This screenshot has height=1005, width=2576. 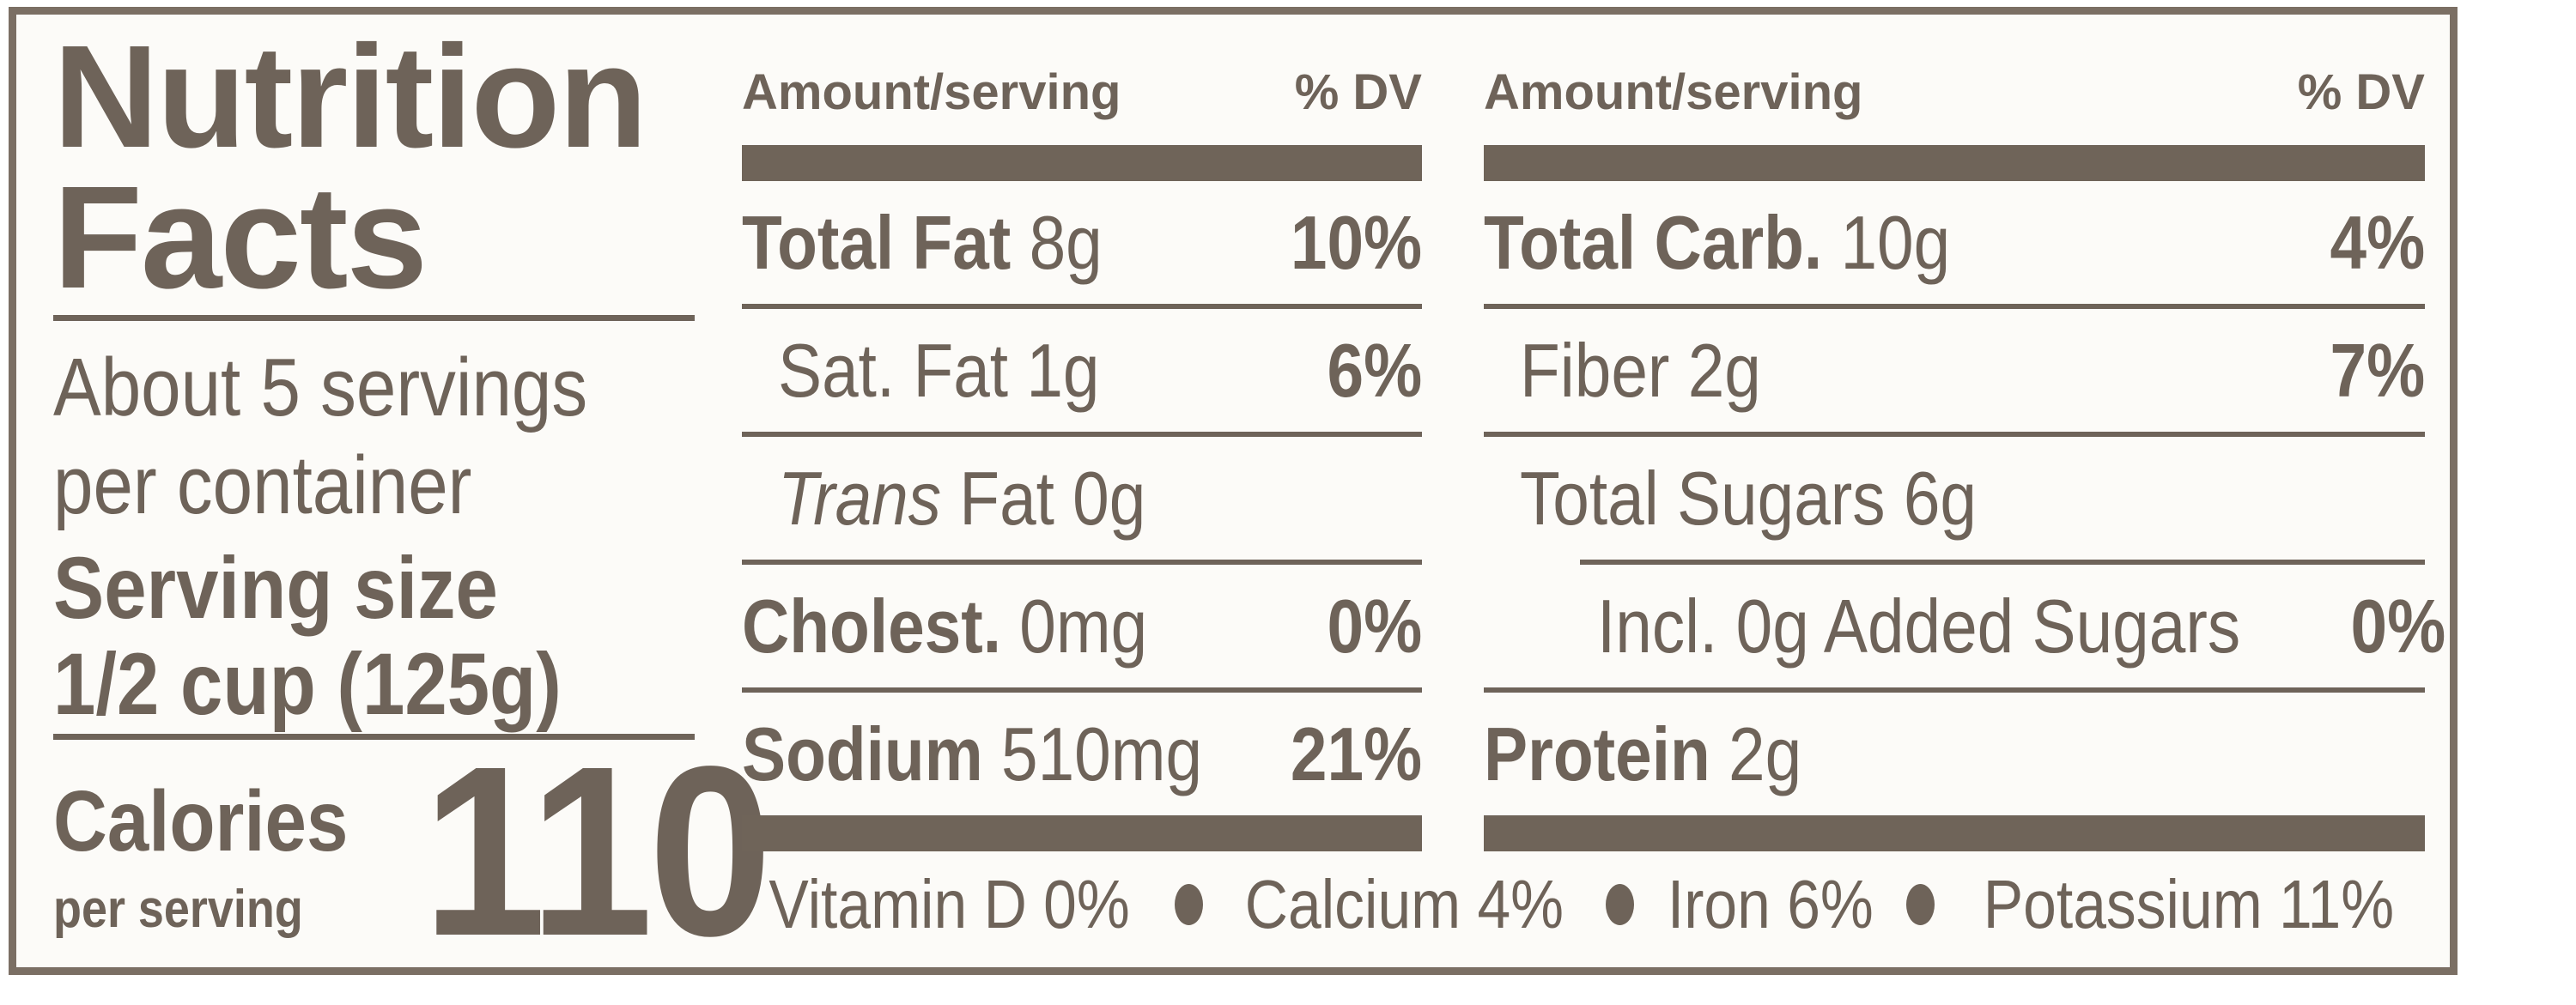 I want to click on micronutrient-text: Vitamin D 0%, so click(x=950, y=904).